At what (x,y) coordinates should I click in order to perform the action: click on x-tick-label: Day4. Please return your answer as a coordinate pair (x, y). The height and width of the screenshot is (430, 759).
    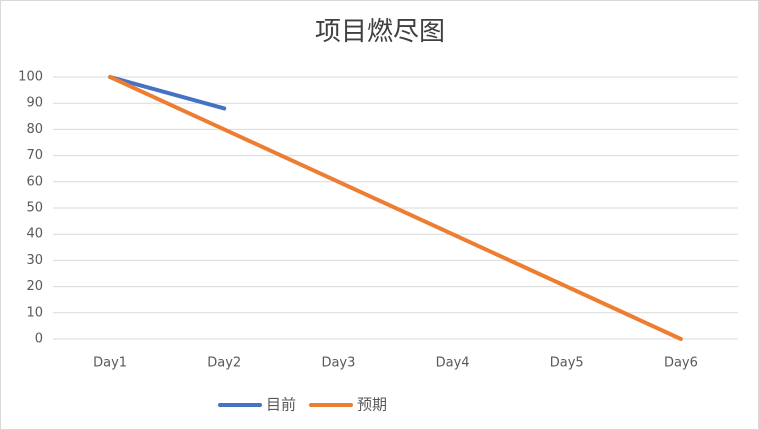
    Looking at the image, I should click on (453, 363).